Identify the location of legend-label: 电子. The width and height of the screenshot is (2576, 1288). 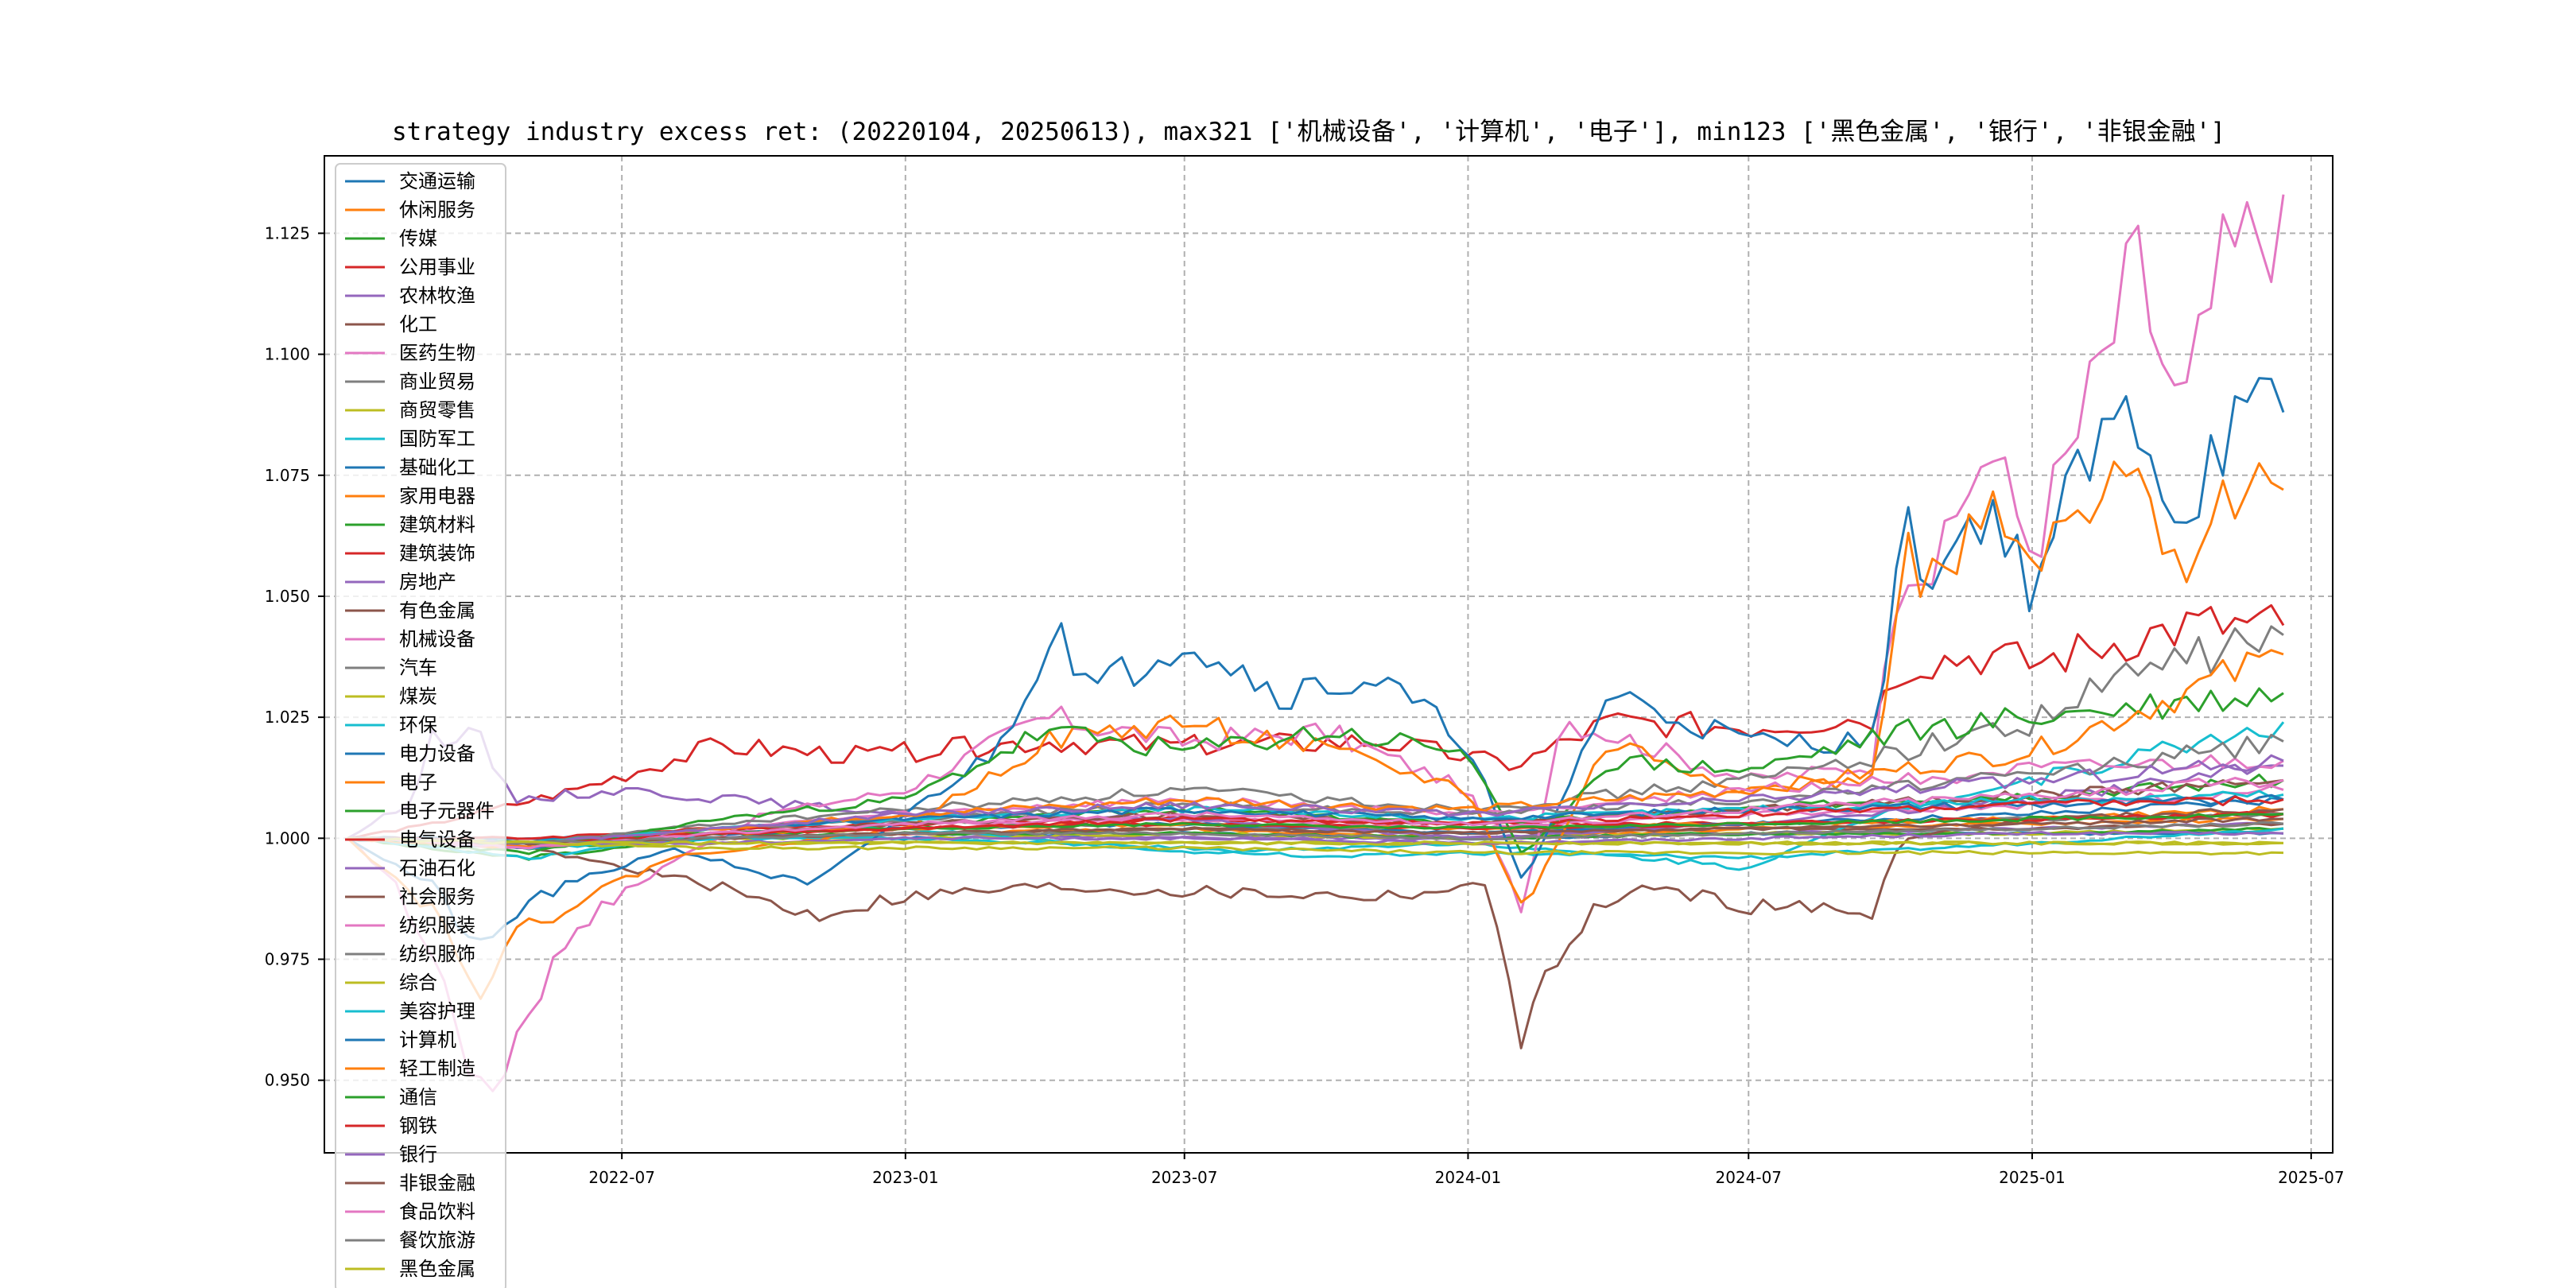
(418, 782).